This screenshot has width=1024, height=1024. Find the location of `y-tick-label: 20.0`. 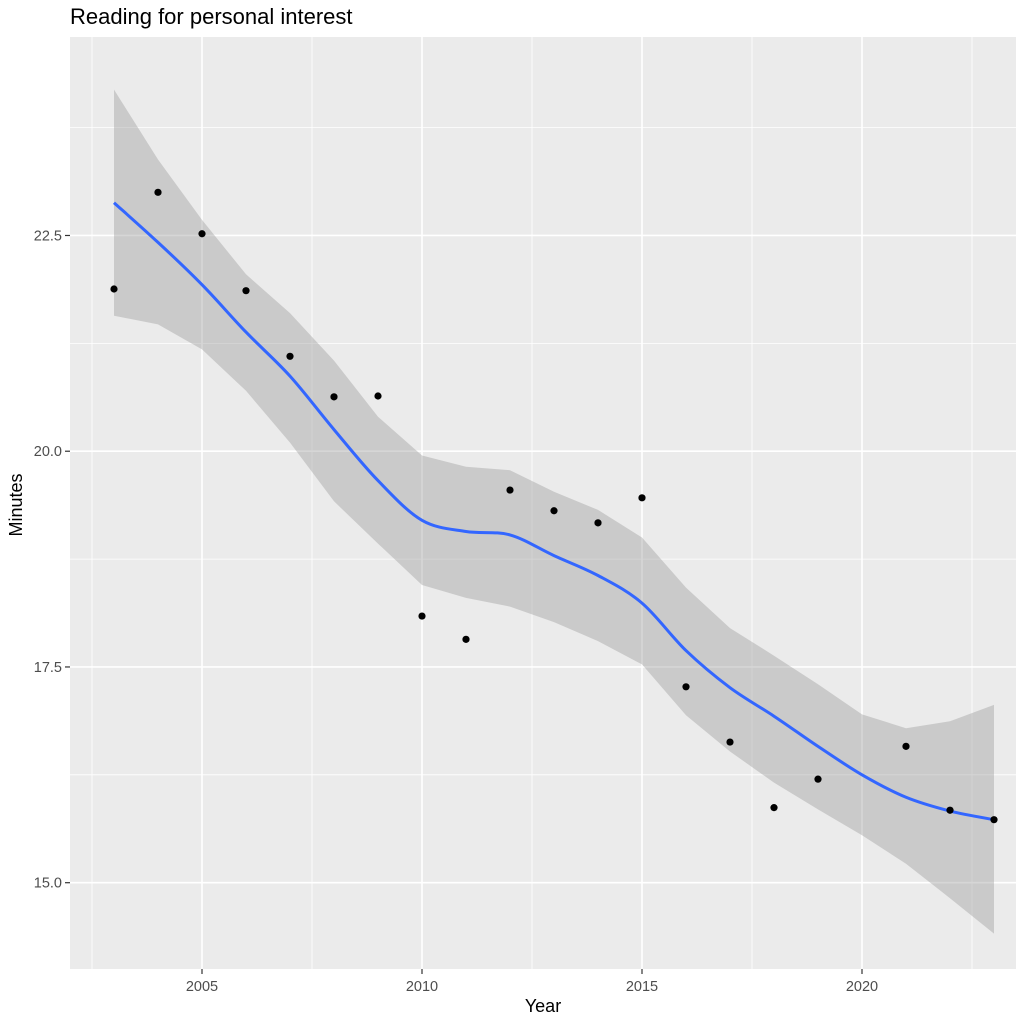

y-tick-label: 20.0 is located at coordinates (48, 452).